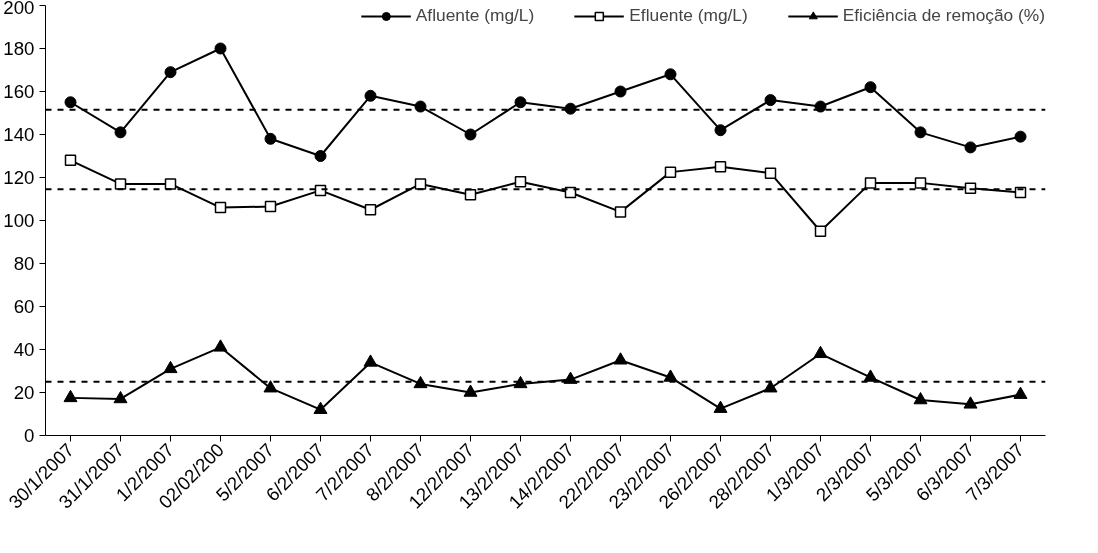  What do you see at coordinates (24, 306) in the screenshot?
I see `y-tick-label: 60` at bounding box center [24, 306].